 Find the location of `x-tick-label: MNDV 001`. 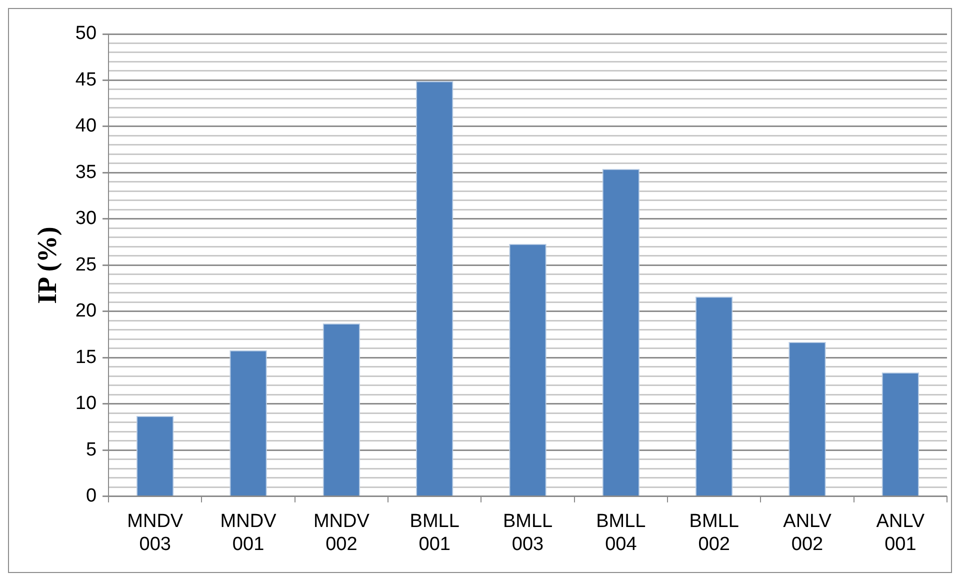

x-tick-label: MNDV 001 is located at coordinates (248, 533).